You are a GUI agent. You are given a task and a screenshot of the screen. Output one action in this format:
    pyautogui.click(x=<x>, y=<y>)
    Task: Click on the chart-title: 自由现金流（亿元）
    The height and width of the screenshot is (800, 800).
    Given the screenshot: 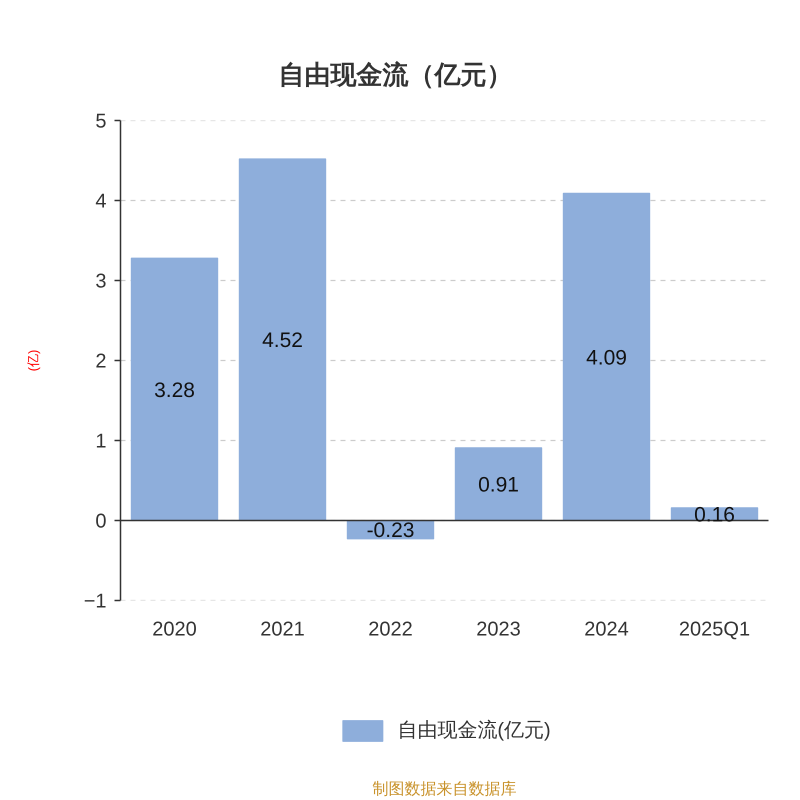 What is the action you would take?
    pyautogui.click(x=395, y=75)
    